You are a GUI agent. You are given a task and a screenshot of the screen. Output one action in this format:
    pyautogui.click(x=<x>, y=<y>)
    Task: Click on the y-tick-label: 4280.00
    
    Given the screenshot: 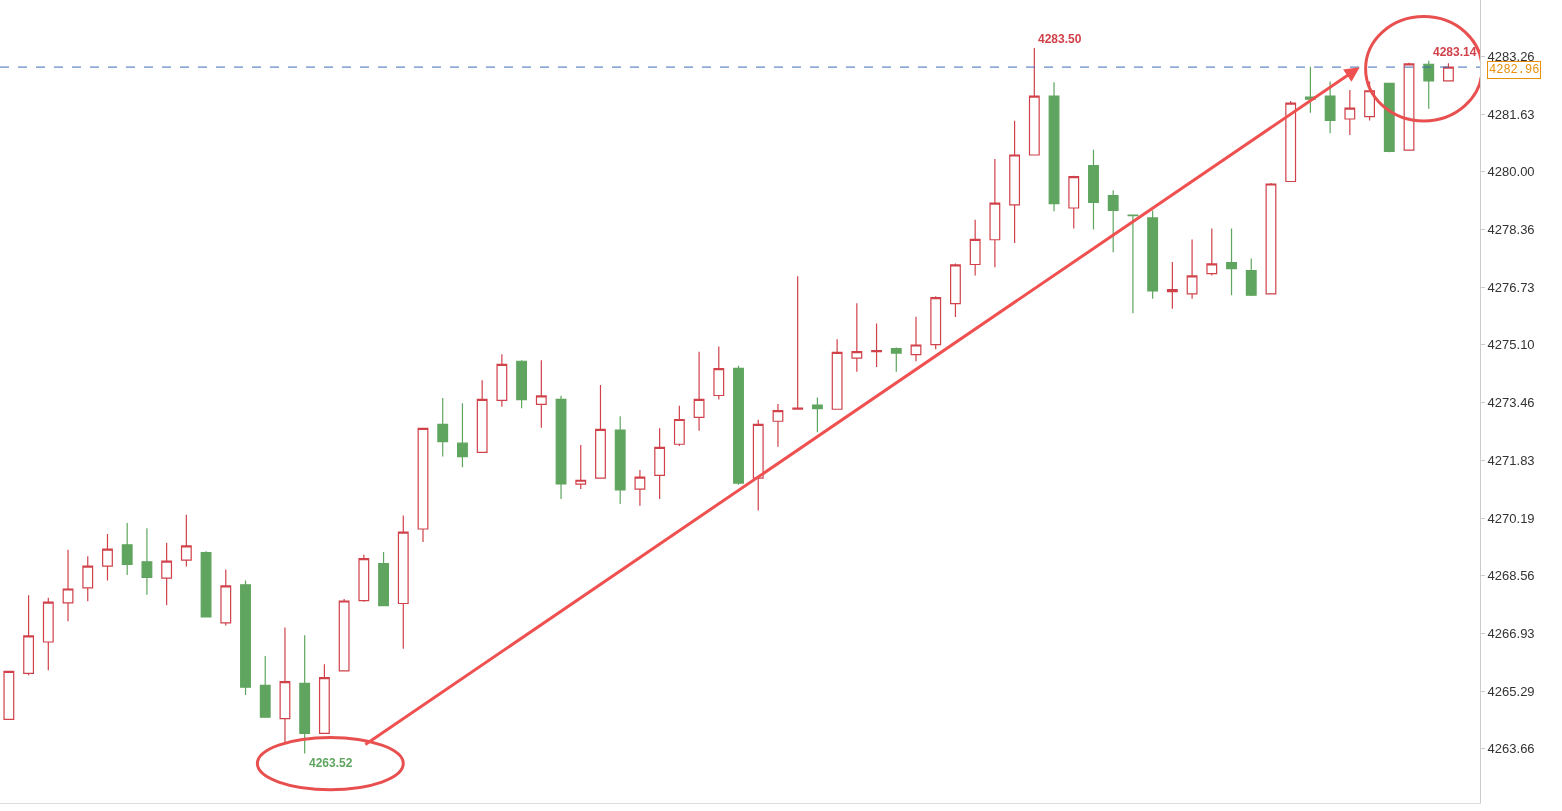 What is the action you would take?
    pyautogui.click(x=1511, y=172)
    